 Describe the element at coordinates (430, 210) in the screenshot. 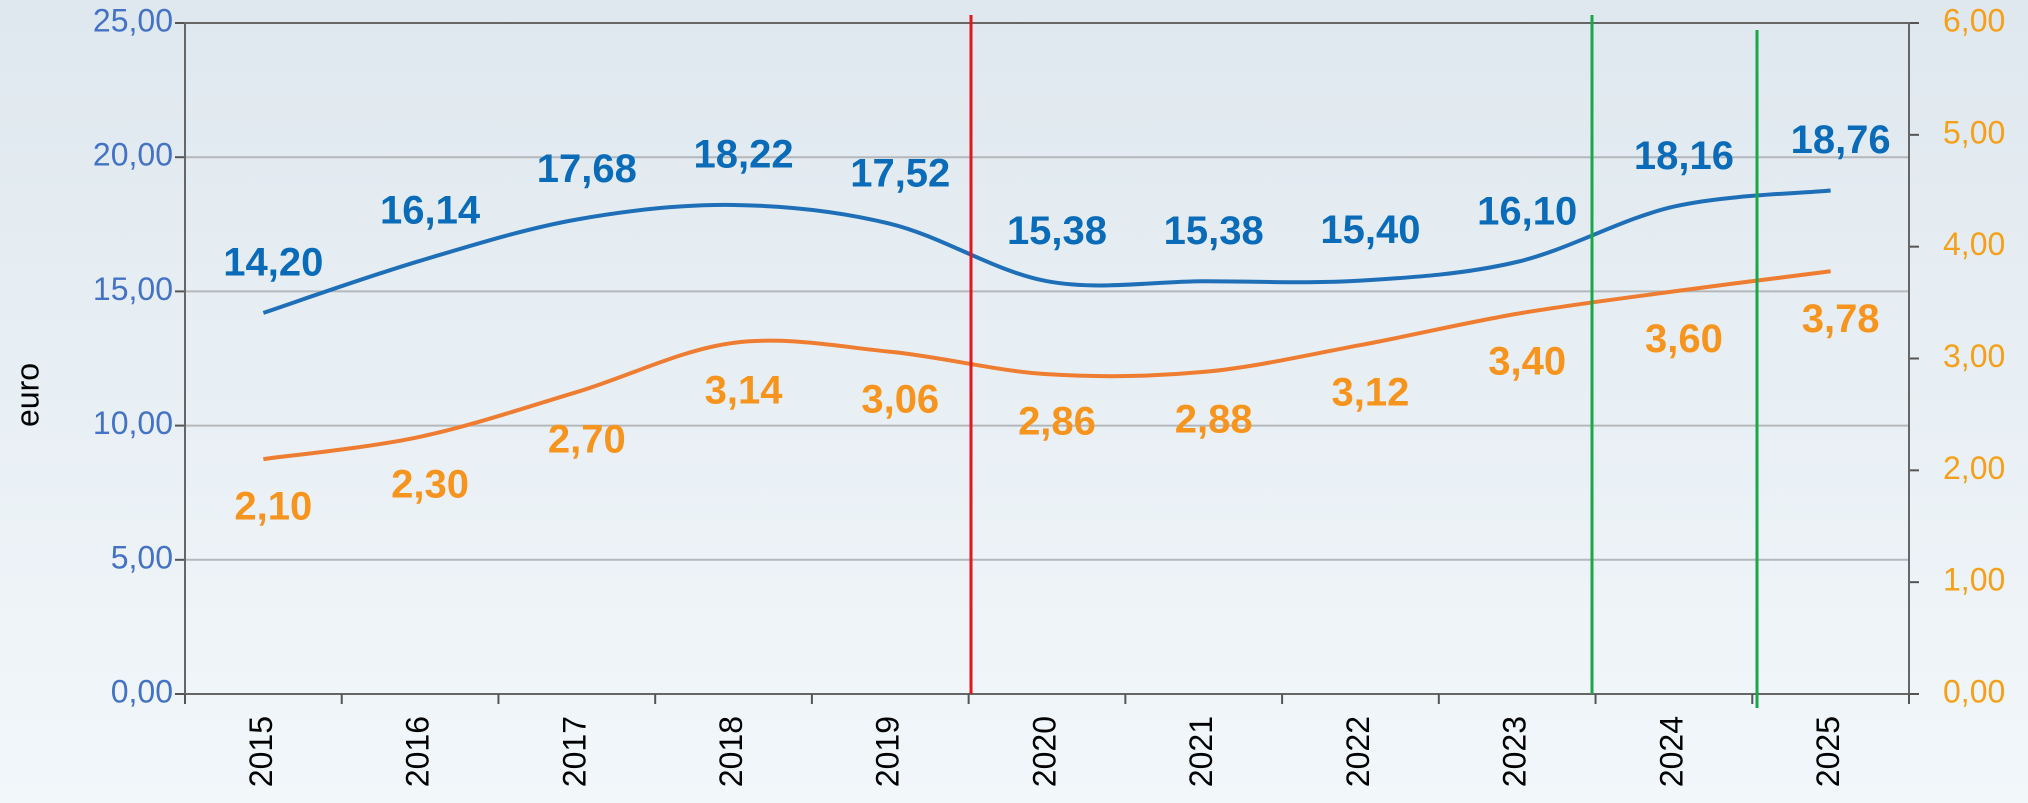

I see `data-label: 16,14` at that location.